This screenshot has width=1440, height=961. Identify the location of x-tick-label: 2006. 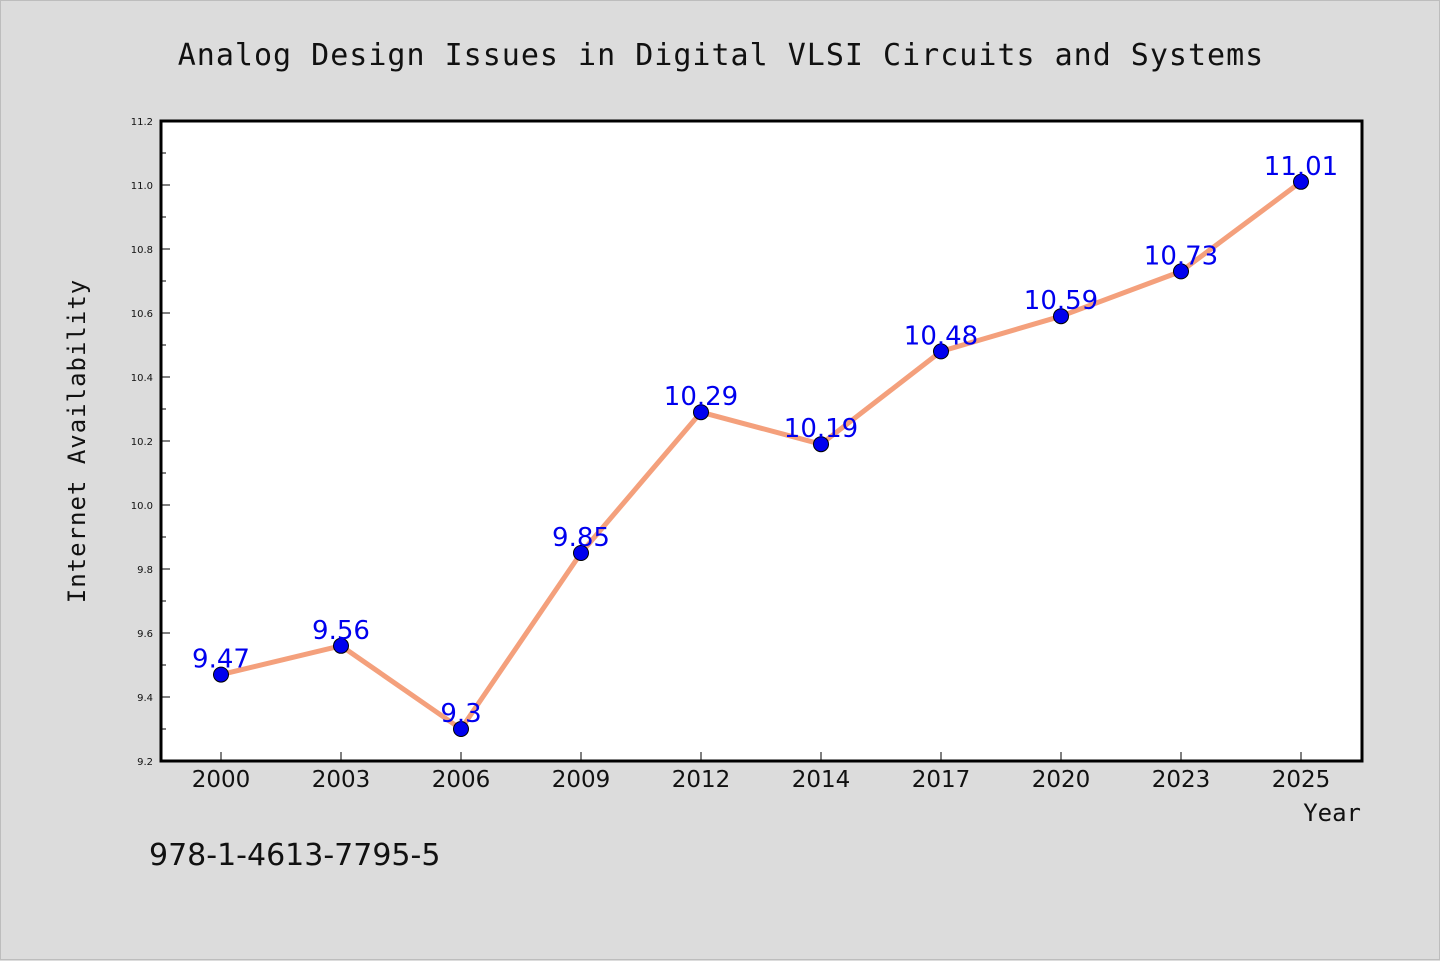
(461, 780).